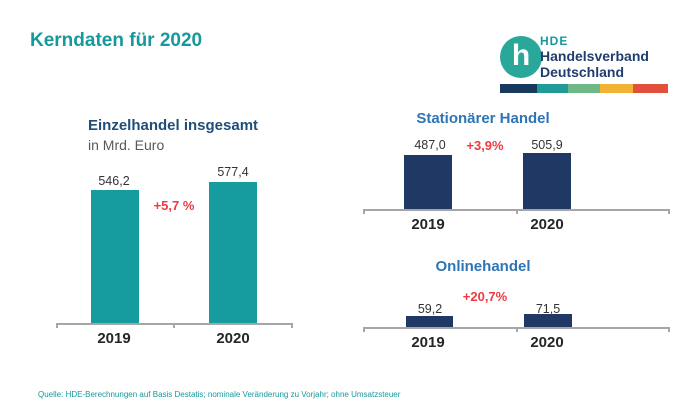  What do you see at coordinates (483, 118) in the screenshot?
I see `chart-title: Stationärer Handel` at bounding box center [483, 118].